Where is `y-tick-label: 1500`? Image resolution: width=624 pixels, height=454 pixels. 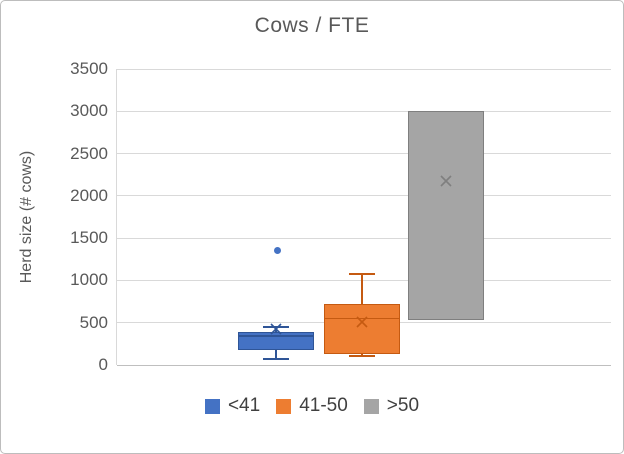
y-tick-label: 1500 is located at coordinates (89, 238).